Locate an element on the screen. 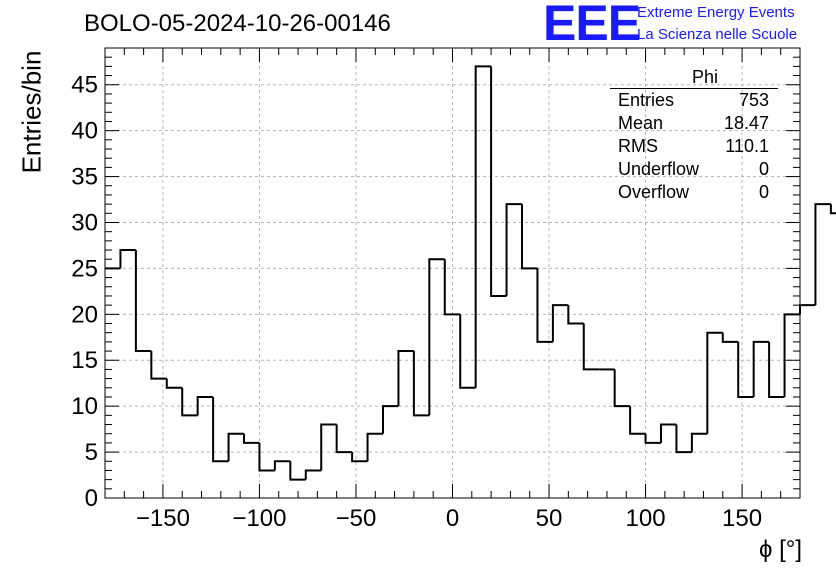 The image size is (836, 572). y-tick-label: 45 is located at coordinates (84, 85).